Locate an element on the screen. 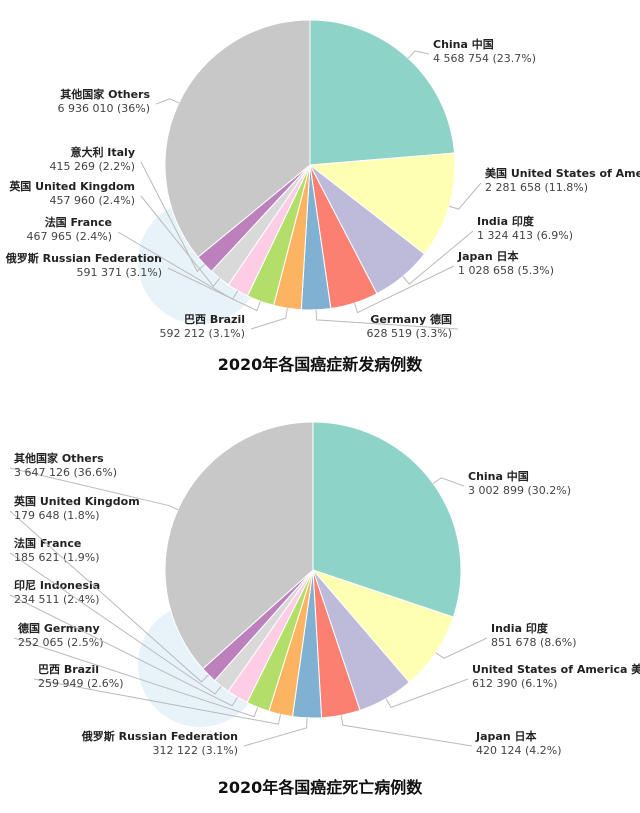 This screenshot has width=640, height=813. slice-value-label: 3 647 126 (36.6%) is located at coordinates (65, 472).